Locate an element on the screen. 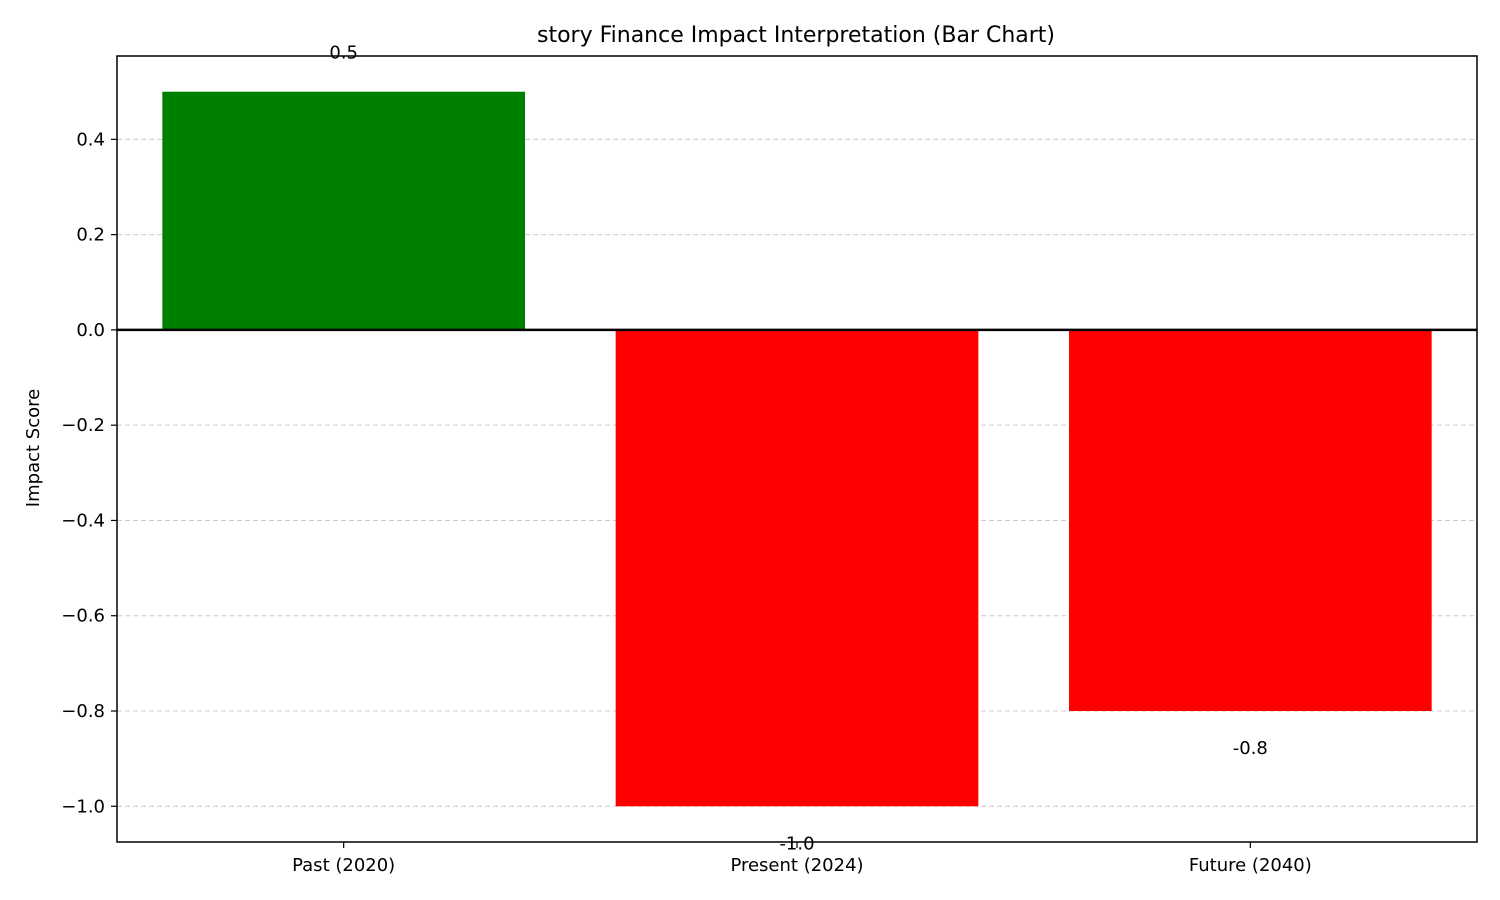 Image resolution: width=1500 pixels, height=900 pixels. data-label: -0.8 is located at coordinates (1250, 748).